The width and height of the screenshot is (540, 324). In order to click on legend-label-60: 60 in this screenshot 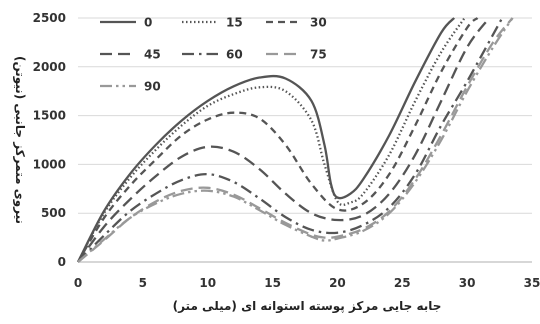, I will do `click(234, 55)`.